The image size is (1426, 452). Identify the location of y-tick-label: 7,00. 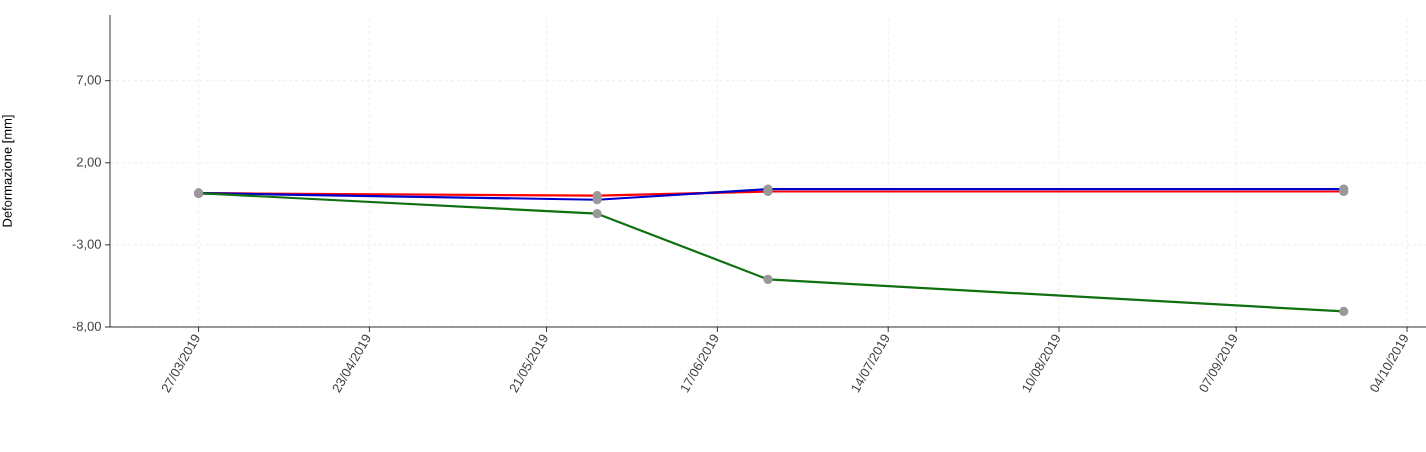
(88, 81).